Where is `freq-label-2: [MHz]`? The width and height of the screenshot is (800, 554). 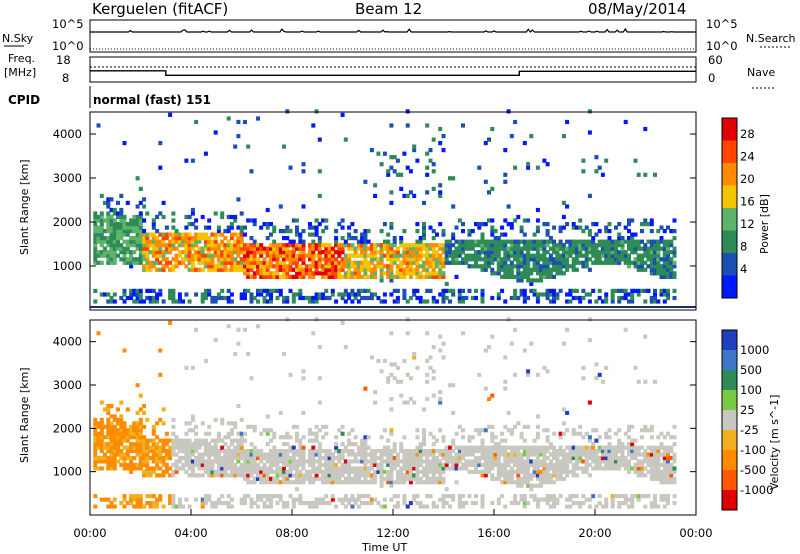 freq-label-2: [MHz] is located at coordinates (20, 72).